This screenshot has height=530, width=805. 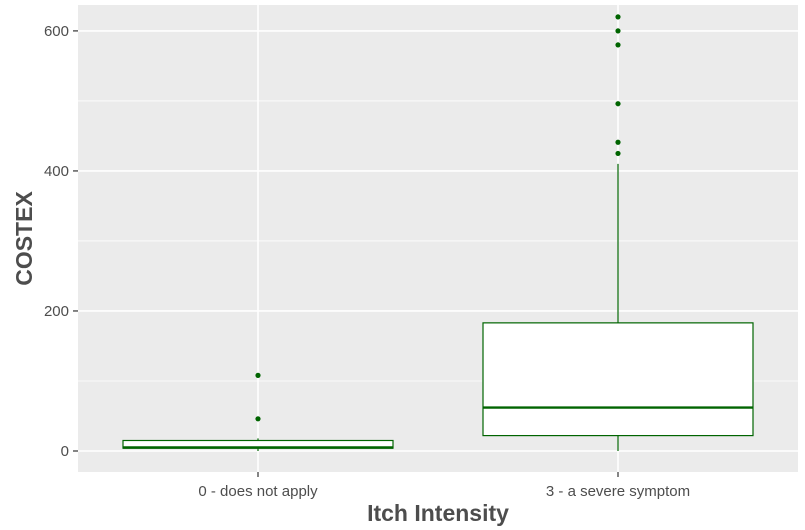 What do you see at coordinates (618, 491) in the screenshot?
I see `x-tick-label: 3 - a severe symptom` at bounding box center [618, 491].